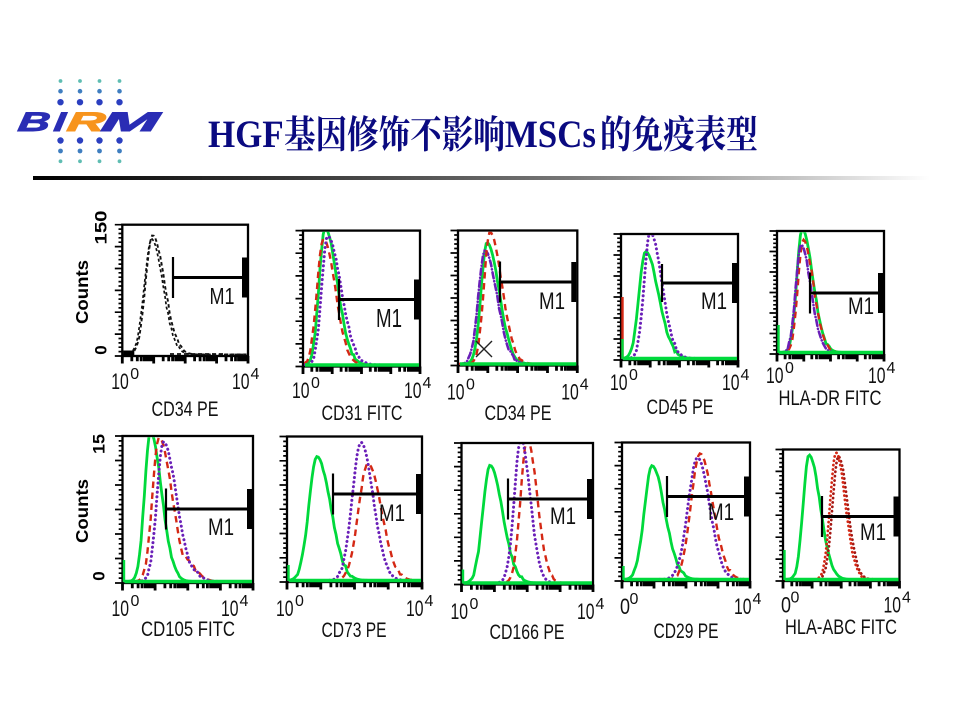 This screenshot has width=960, height=720. Describe the element at coordinates (354, 630) in the screenshot. I see `svg-text: CD73 PE` at that location.